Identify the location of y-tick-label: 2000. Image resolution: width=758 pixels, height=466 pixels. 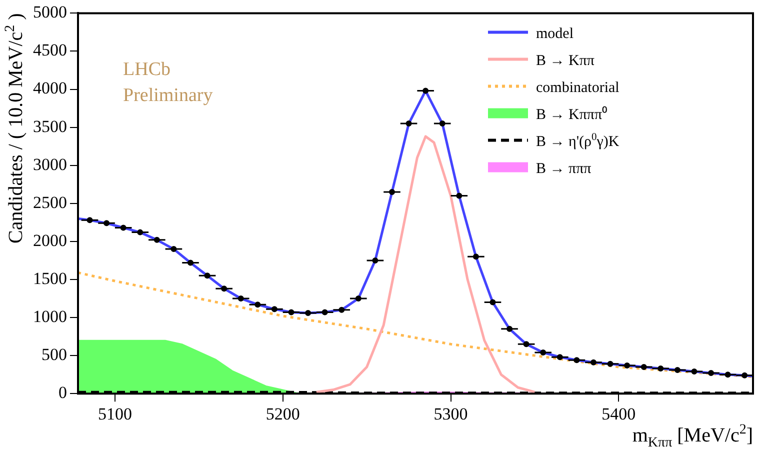
(50, 240).